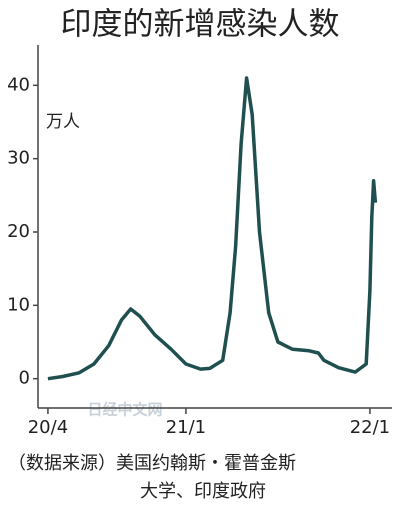 The image size is (400, 506). What do you see at coordinates (18, 84) in the screenshot?
I see `y-tick-label: 40` at bounding box center [18, 84].